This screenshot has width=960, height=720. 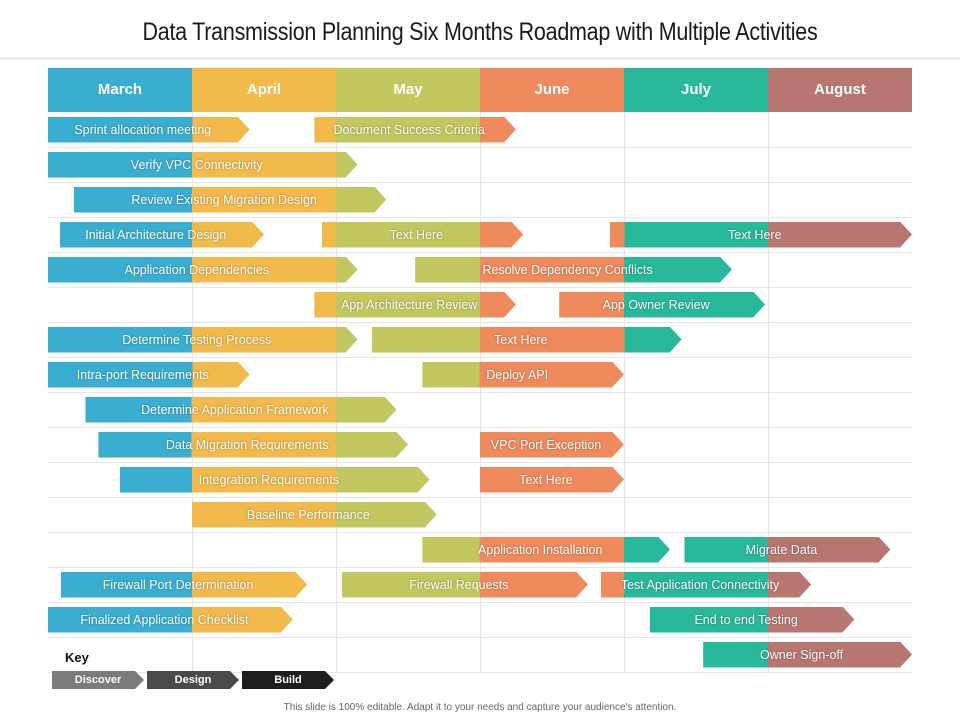 What do you see at coordinates (197, 269) in the screenshot?
I see `activity-label: Application Dependencies` at bounding box center [197, 269].